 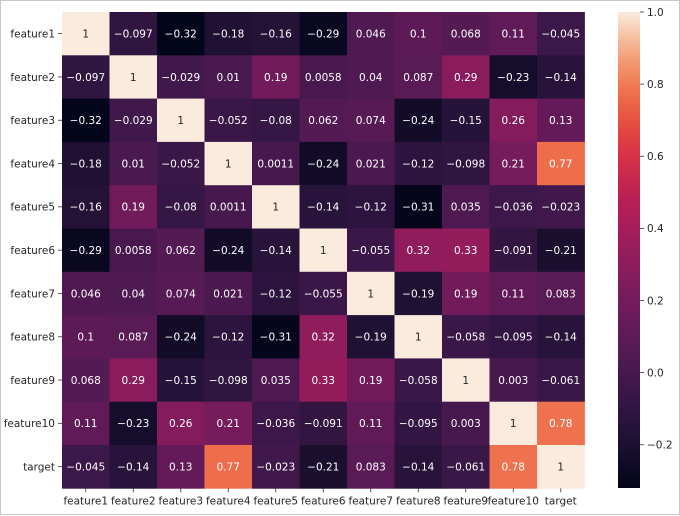 What do you see at coordinates (371, 164) in the screenshot?
I see `cell-value-label: 0.021` at bounding box center [371, 164].